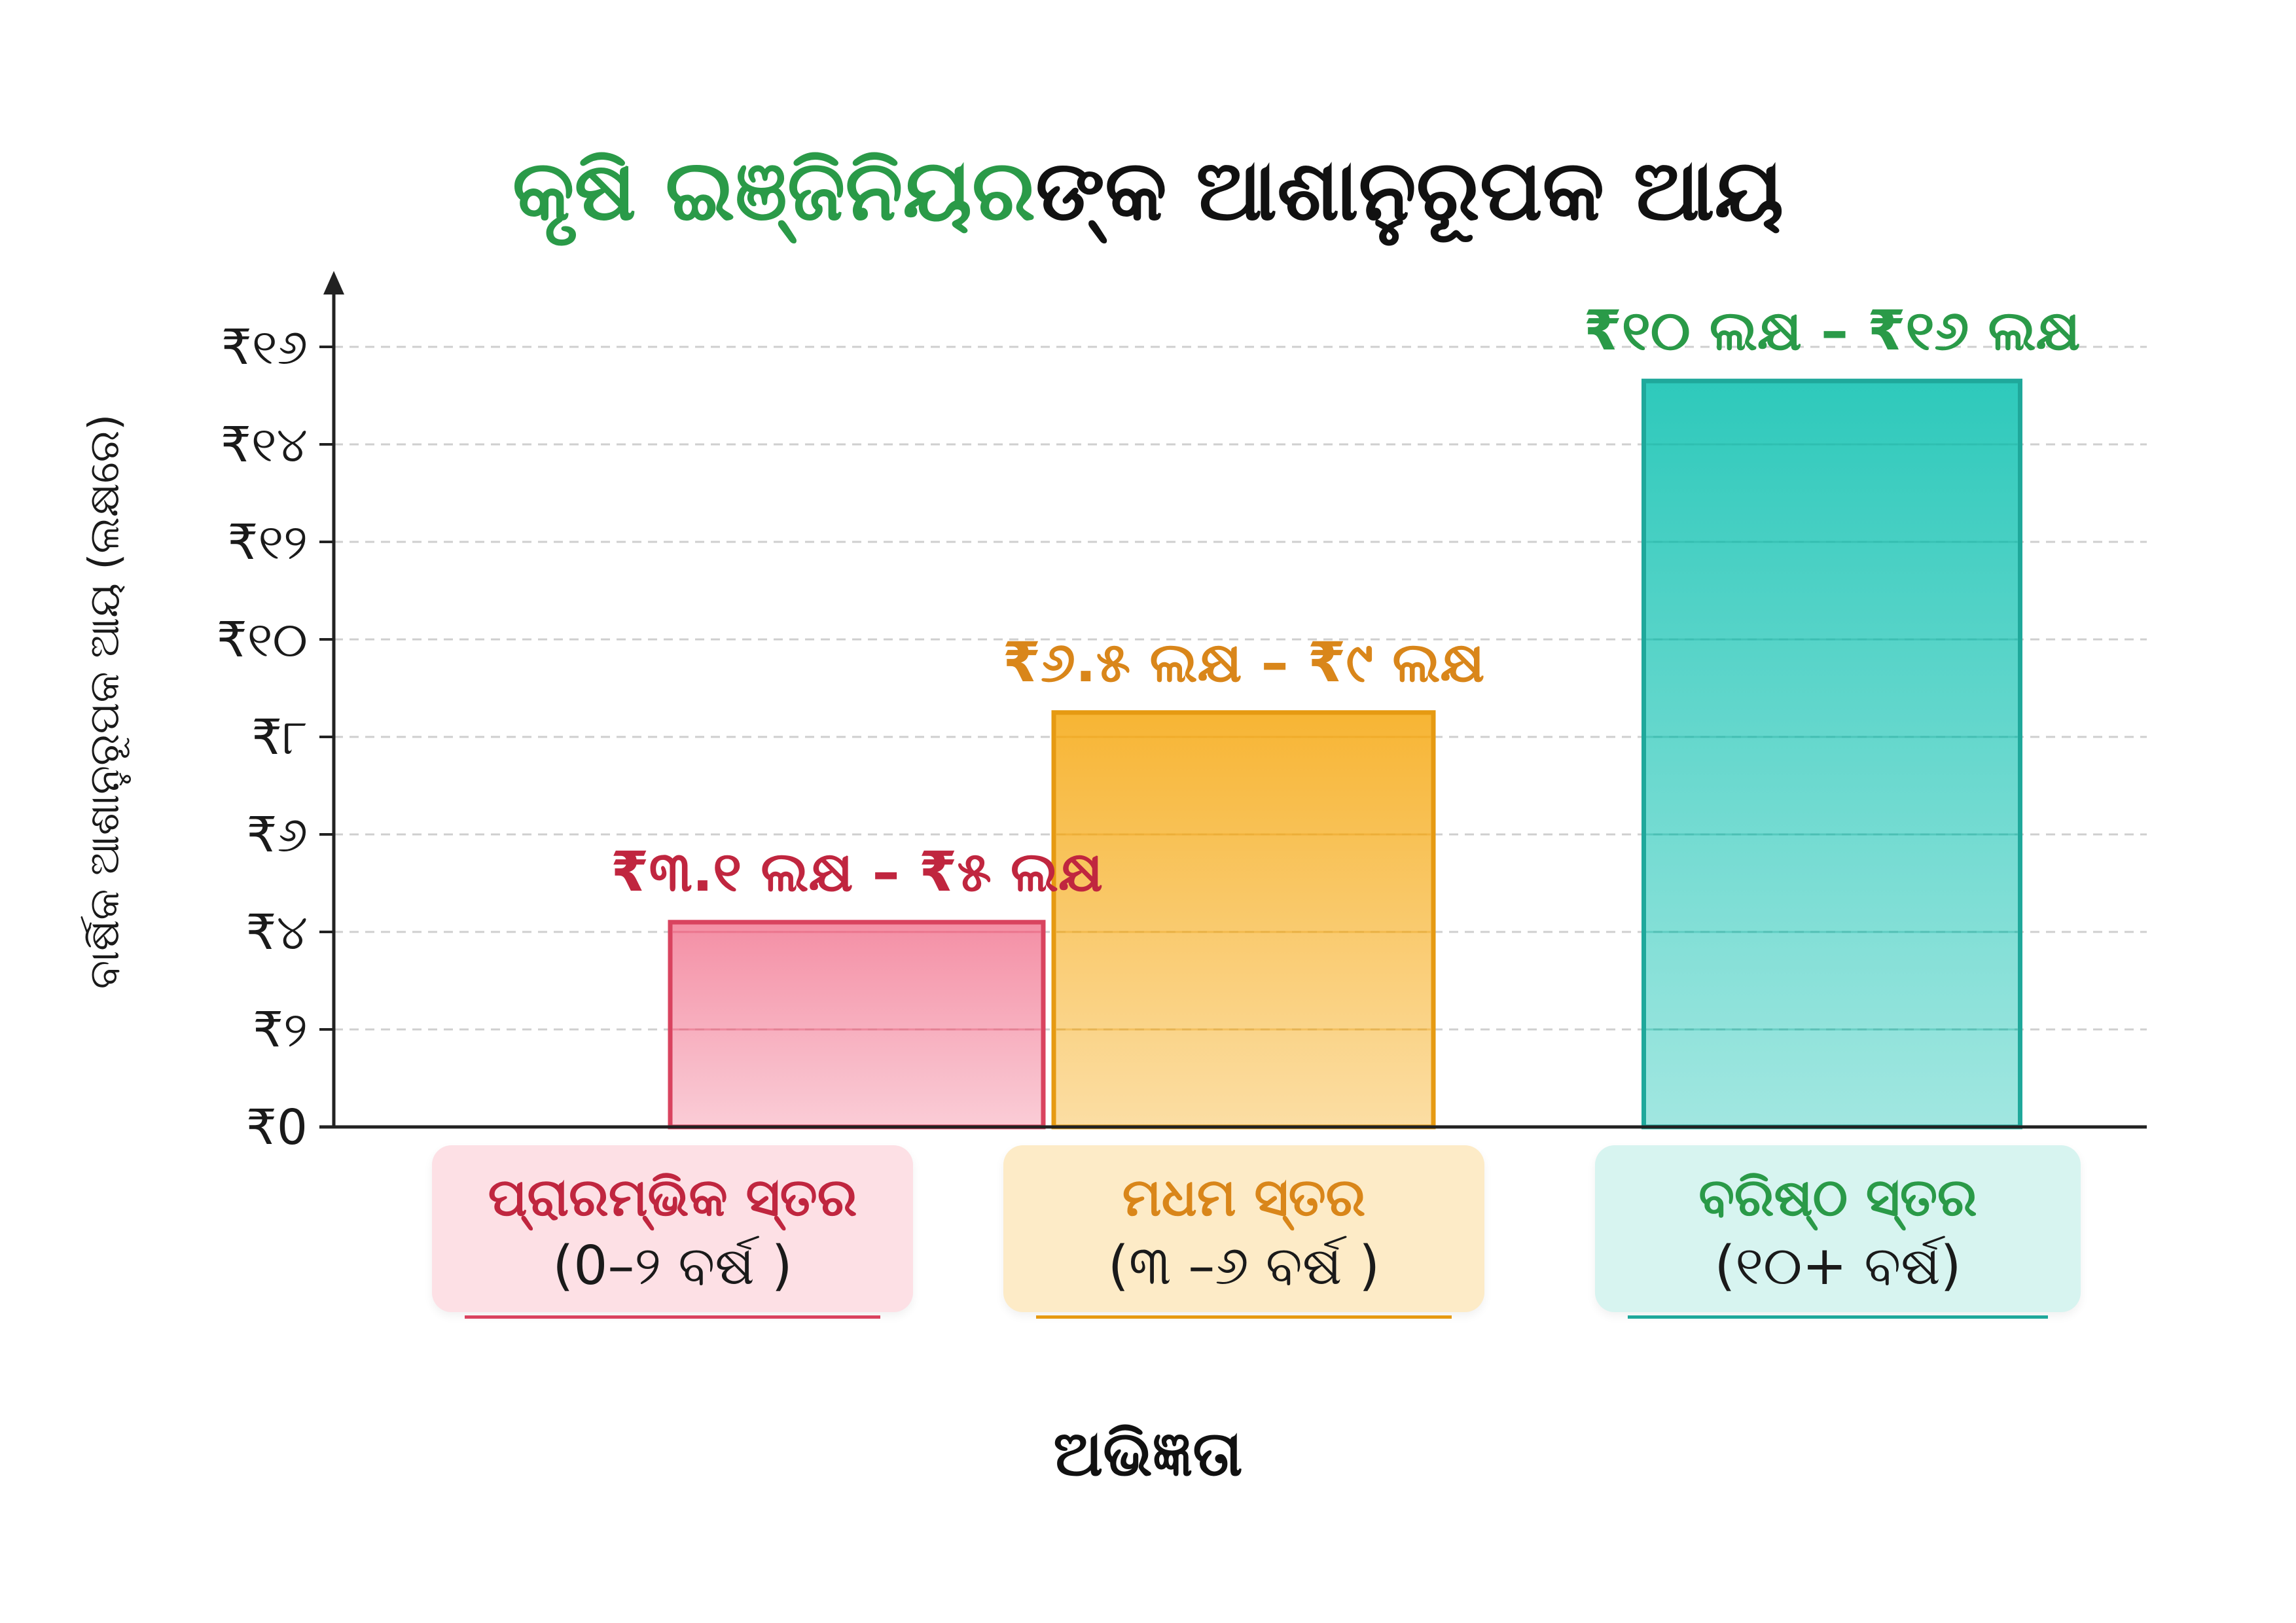 This screenshot has width=2296, height=1623. What do you see at coordinates (1244, 662) in the screenshot?
I see `bar-data-label: ₹୬.୫ ଲକ୍ଷ – ₹୯ ଲକ୍ଷ` at bounding box center [1244, 662].